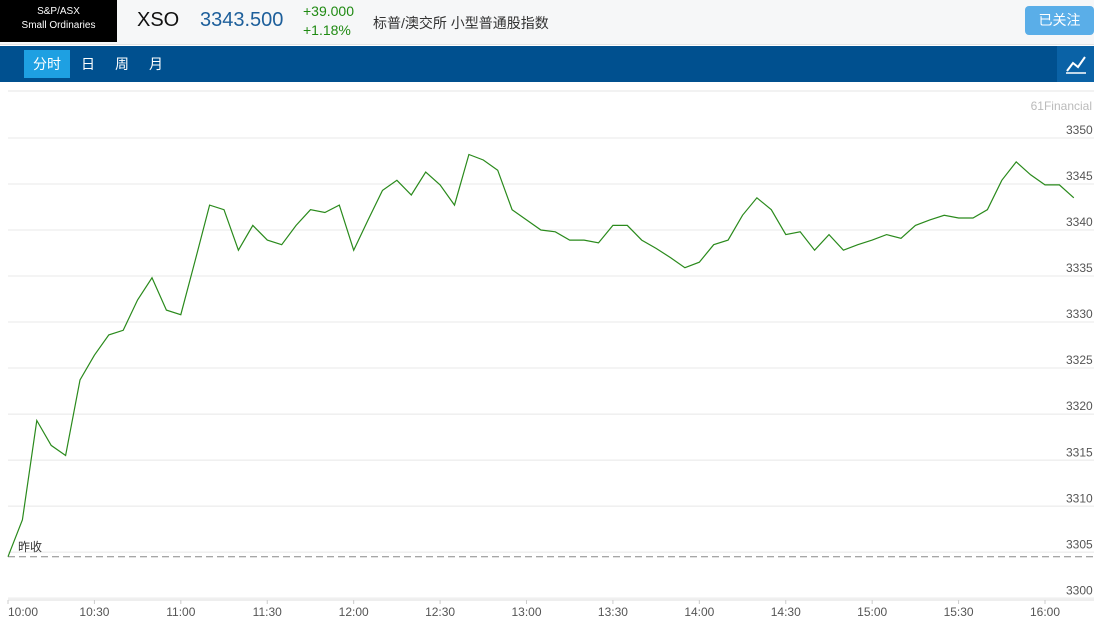 The width and height of the screenshot is (1094, 625). What do you see at coordinates (440, 612) in the screenshot?
I see `x-tick-label: 12:30` at bounding box center [440, 612].